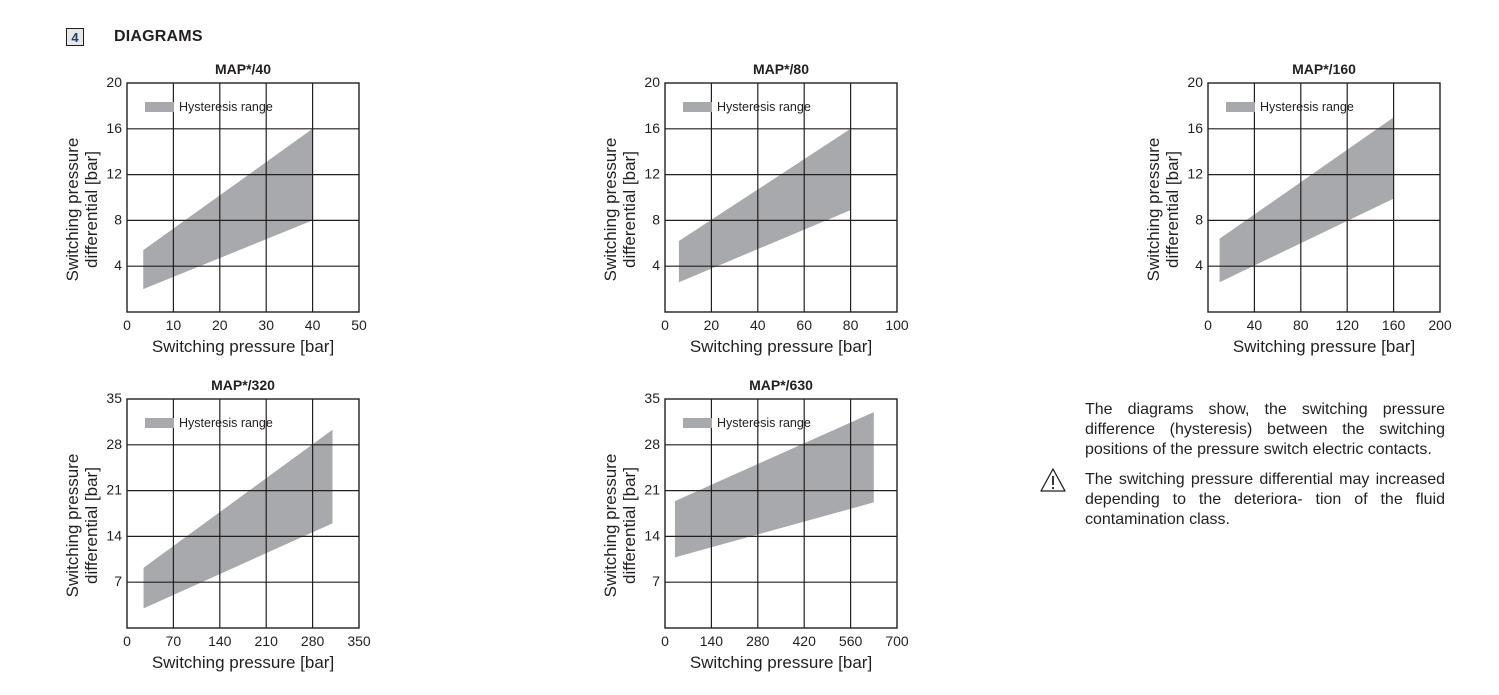  Describe the element at coordinates (359, 641) in the screenshot. I see `x-tick-label: 350` at that location.